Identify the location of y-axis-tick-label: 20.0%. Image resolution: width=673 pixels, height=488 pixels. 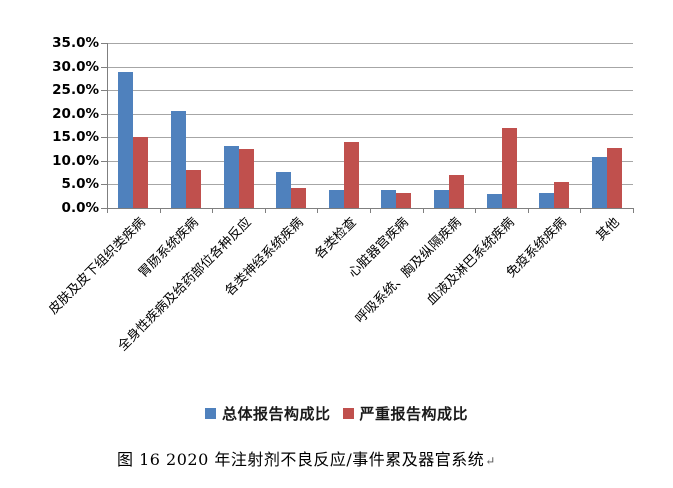
(75, 113).